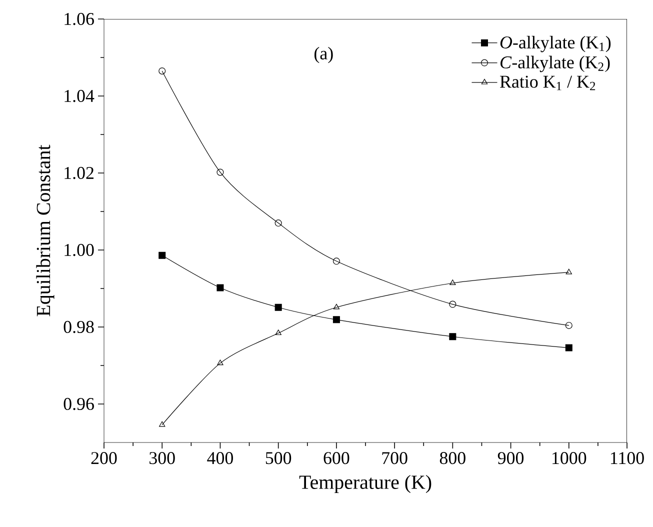 The width and height of the screenshot is (653, 527). Describe the element at coordinates (45, 230) in the screenshot. I see `y-axis-title: Equilibrium Constant` at that location.